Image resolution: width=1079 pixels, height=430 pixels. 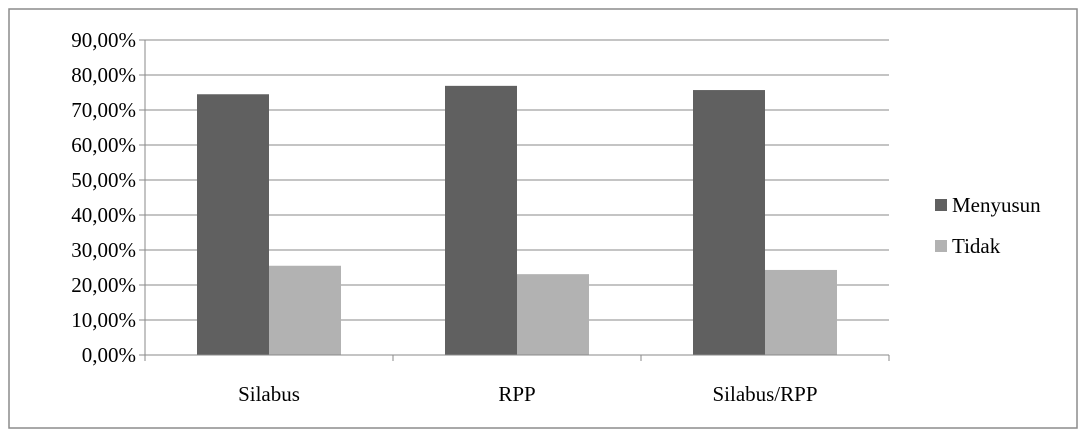 What do you see at coordinates (988, 225) in the screenshot?
I see `legend: Menyusun Tidak` at bounding box center [988, 225].